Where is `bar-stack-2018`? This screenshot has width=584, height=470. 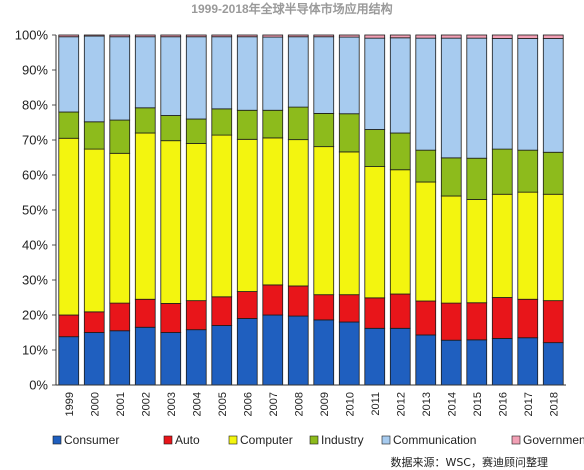 bar-stack-2018 is located at coordinates (553, 210).